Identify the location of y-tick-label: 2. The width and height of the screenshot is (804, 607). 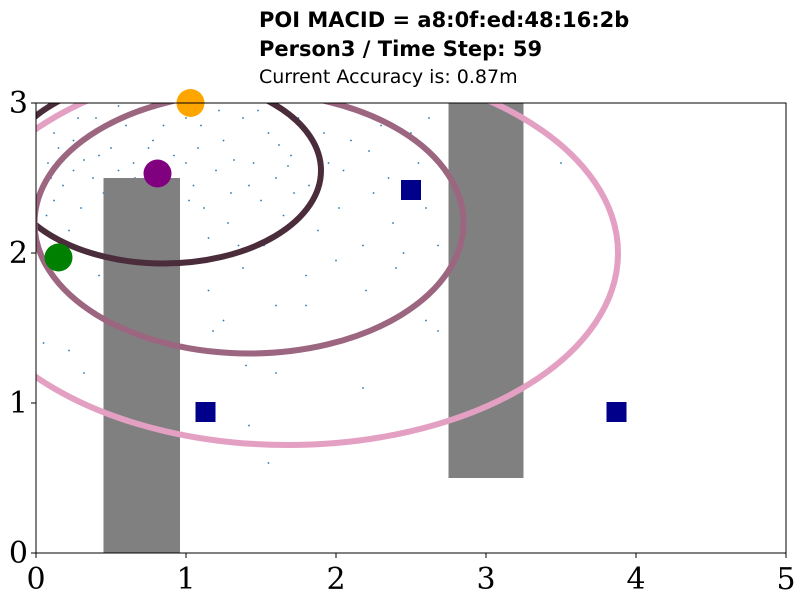
(18, 253).